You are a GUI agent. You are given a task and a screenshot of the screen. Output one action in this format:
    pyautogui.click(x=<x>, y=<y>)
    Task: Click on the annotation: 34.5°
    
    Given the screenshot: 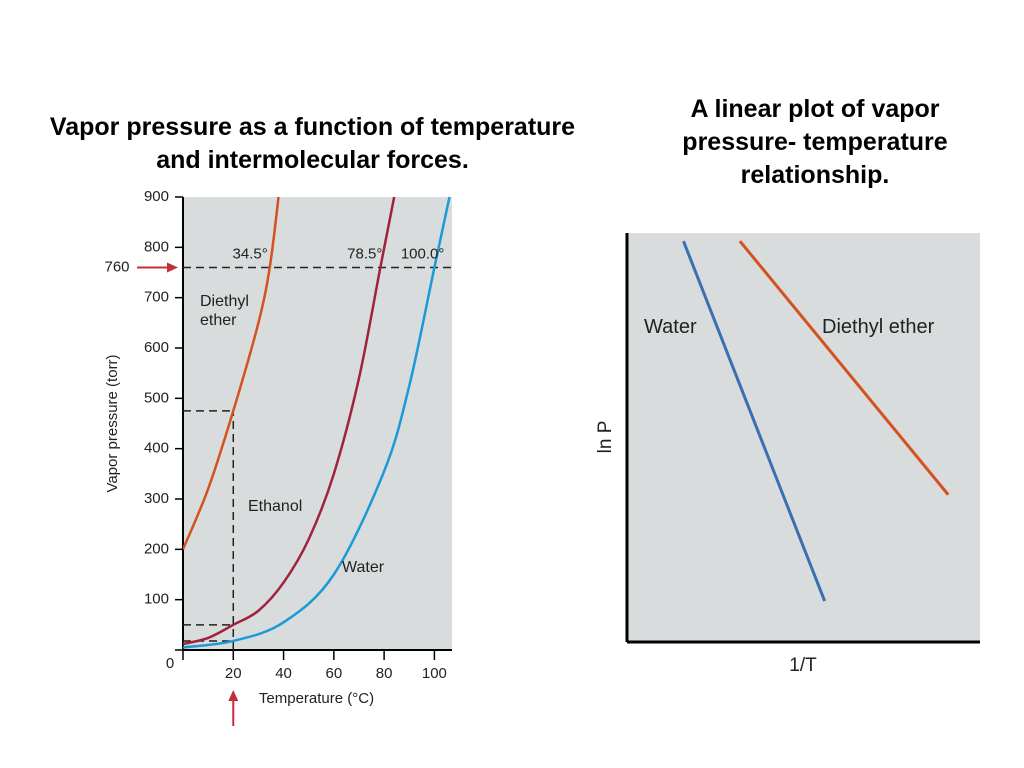 What is the action you would take?
    pyautogui.click(x=250, y=253)
    